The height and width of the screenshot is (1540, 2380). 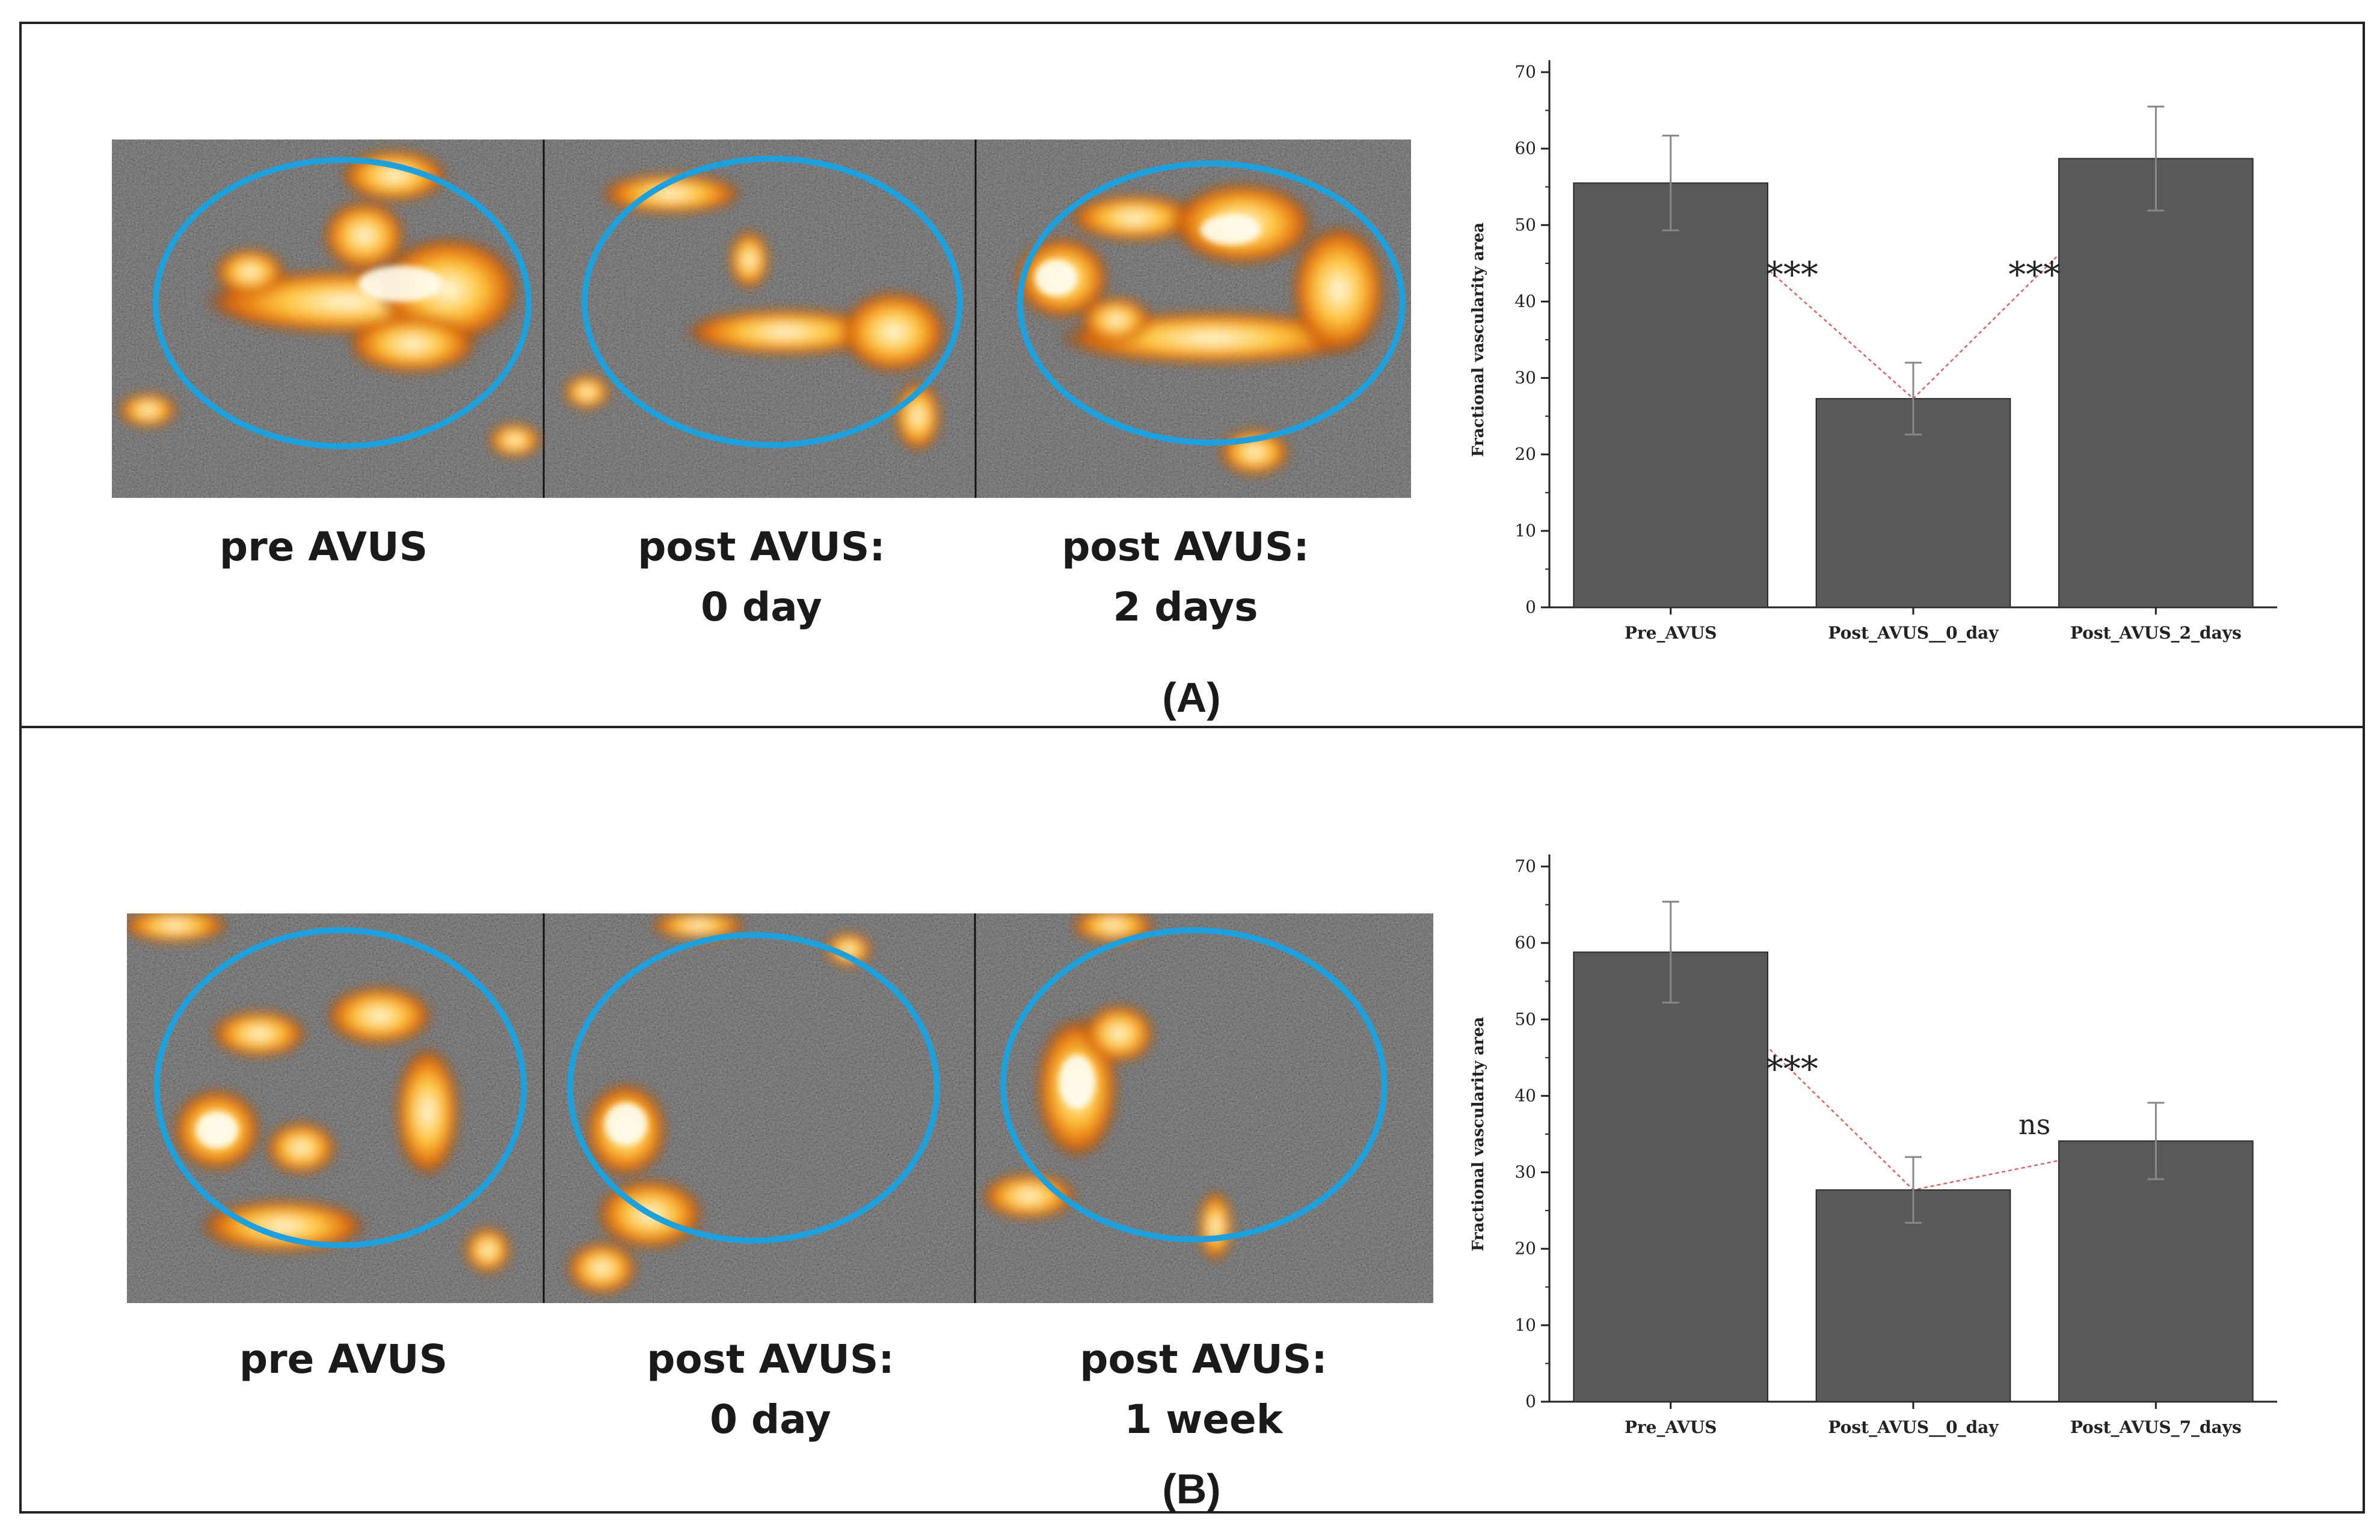 I want to click on caption-post-avus-2-days: post AVUS: 2 days, so click(x=1185, y=577).